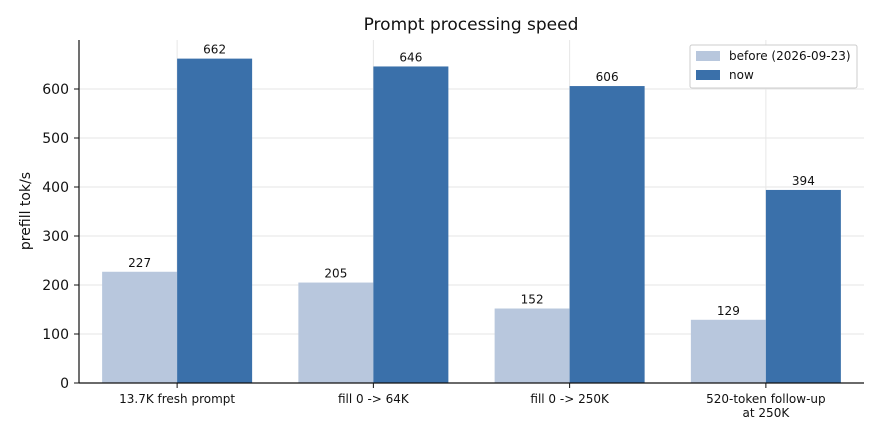  I want to click on data-label: 152, so click(532, 300).